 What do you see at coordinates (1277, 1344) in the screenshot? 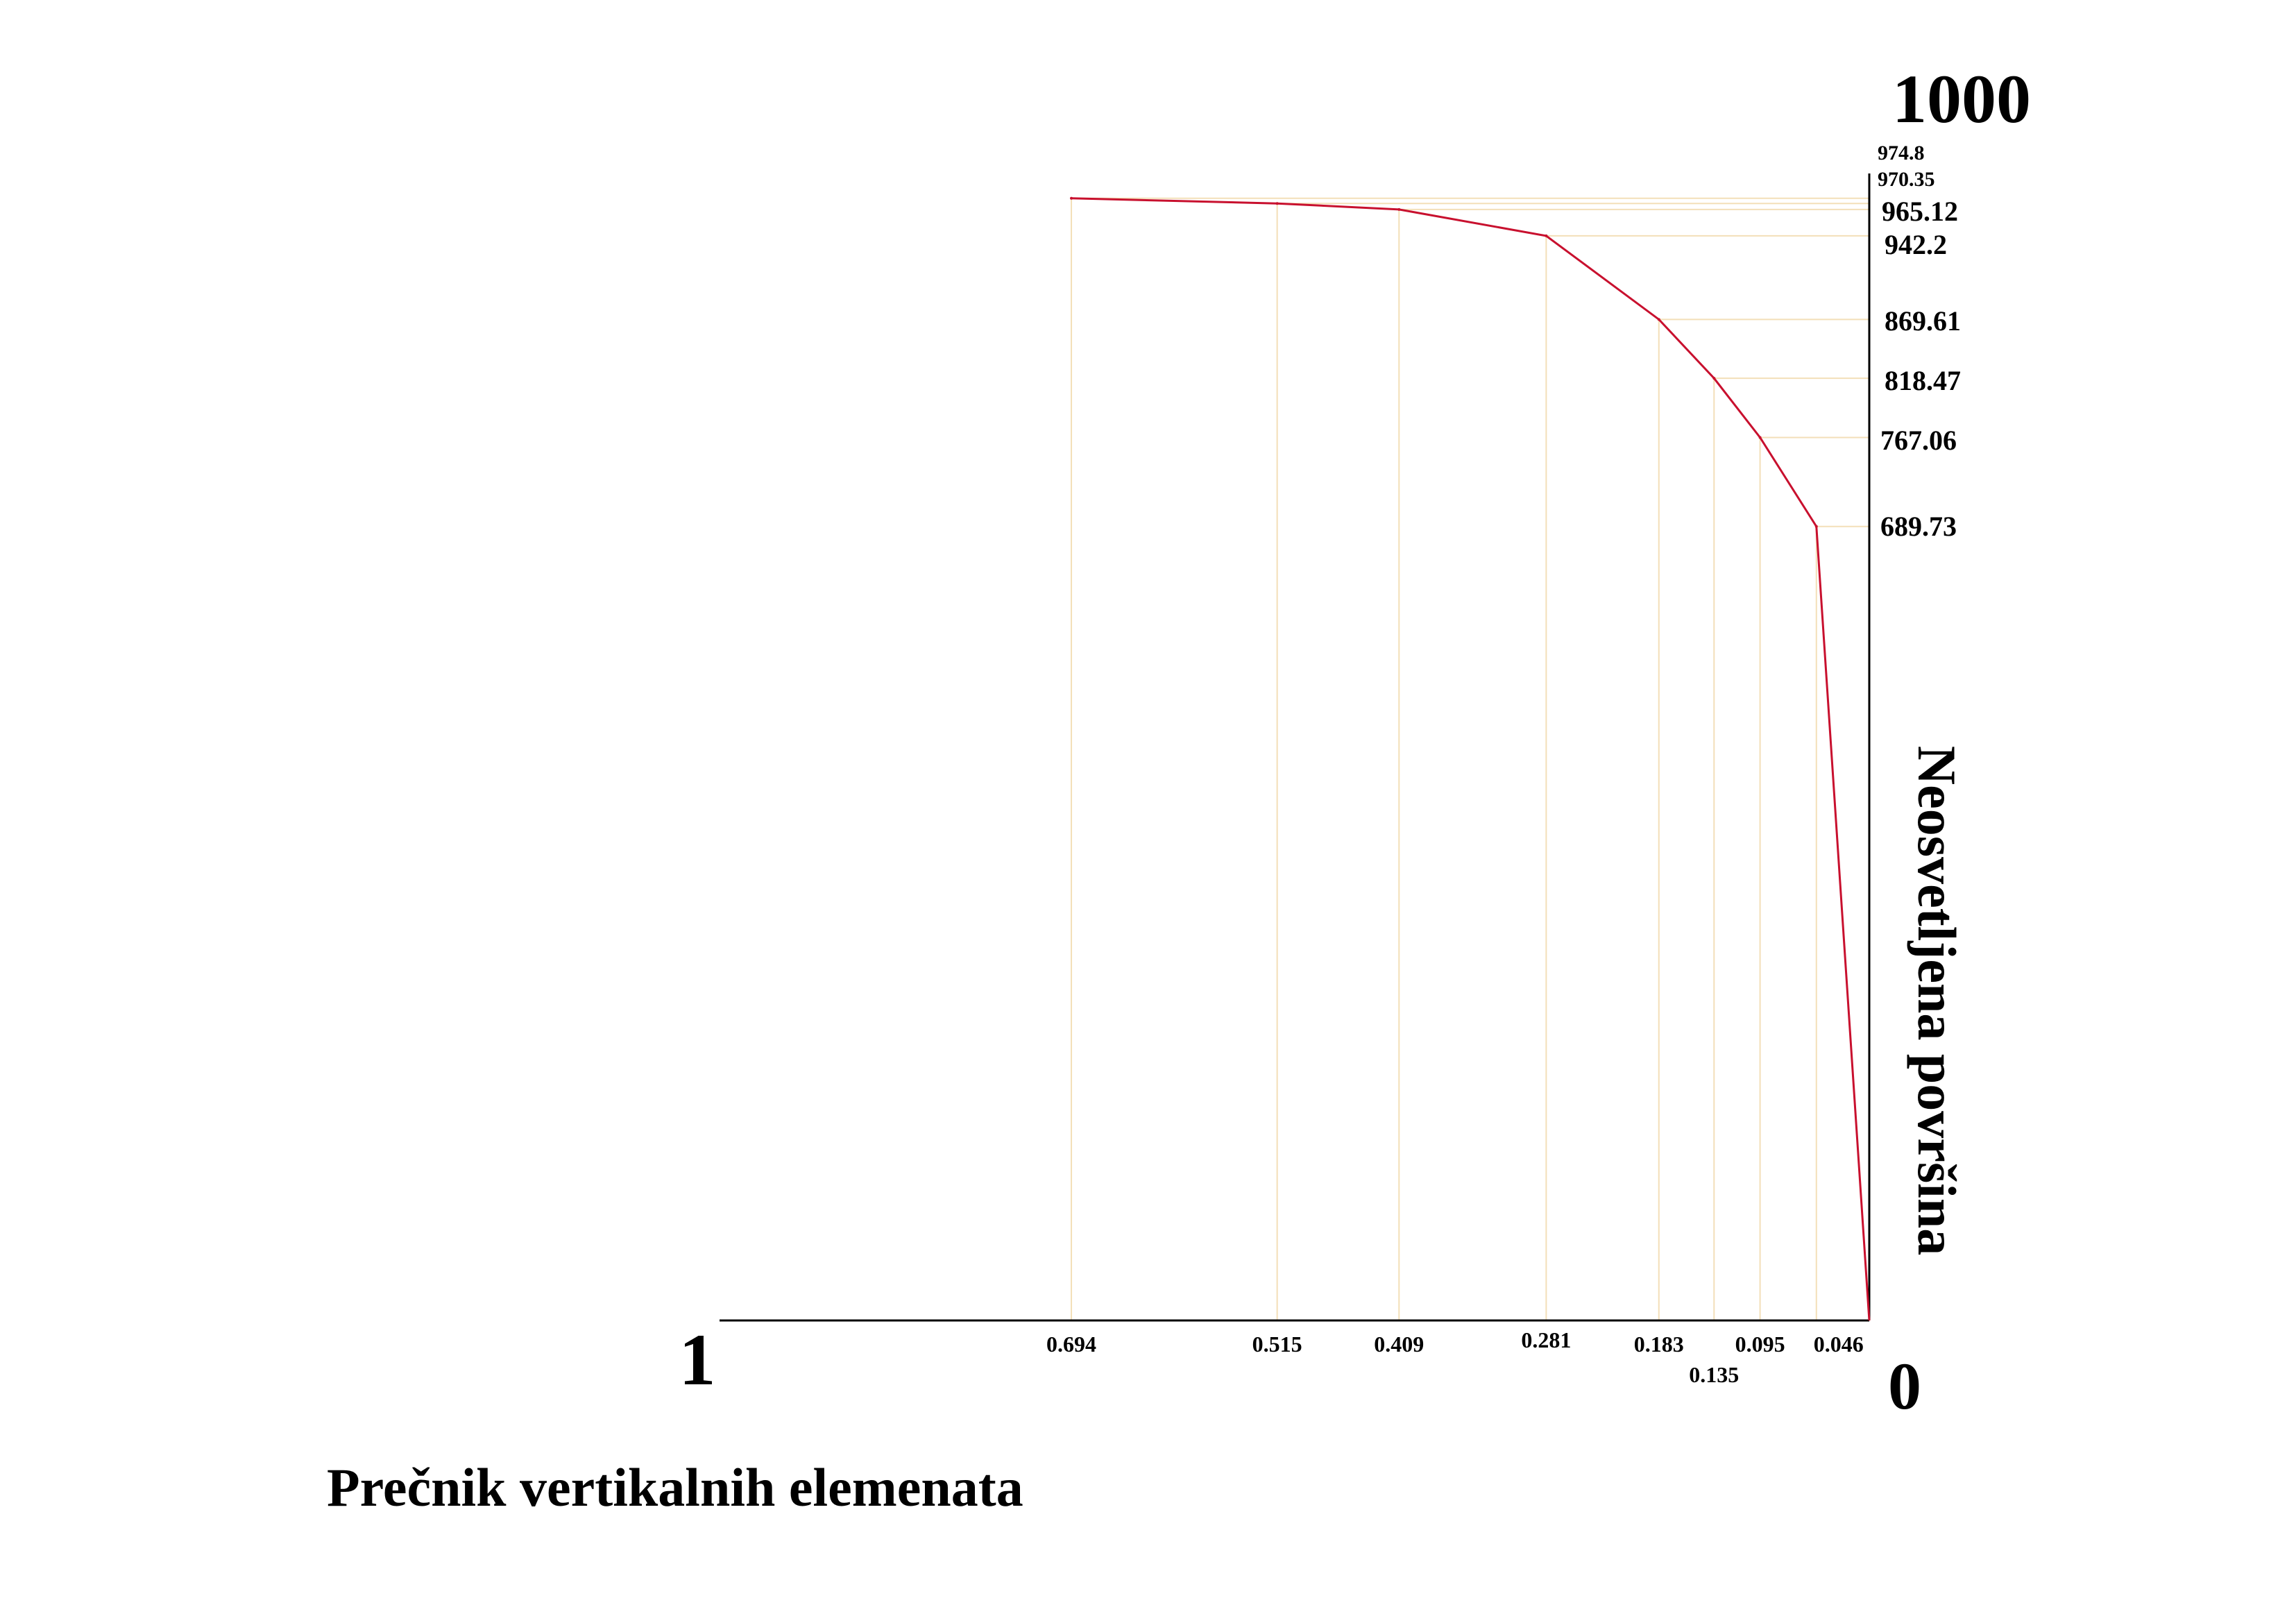
I see `x-tick-label: 0.515` at bounding box center [1277, 1344].